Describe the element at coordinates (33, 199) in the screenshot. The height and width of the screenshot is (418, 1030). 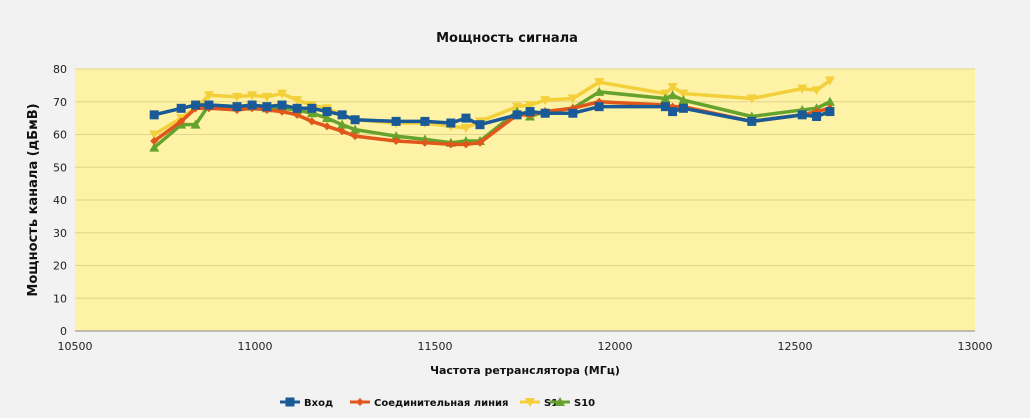
I see `y-axis-label: Мощность канала (дБмВ)` at that location.